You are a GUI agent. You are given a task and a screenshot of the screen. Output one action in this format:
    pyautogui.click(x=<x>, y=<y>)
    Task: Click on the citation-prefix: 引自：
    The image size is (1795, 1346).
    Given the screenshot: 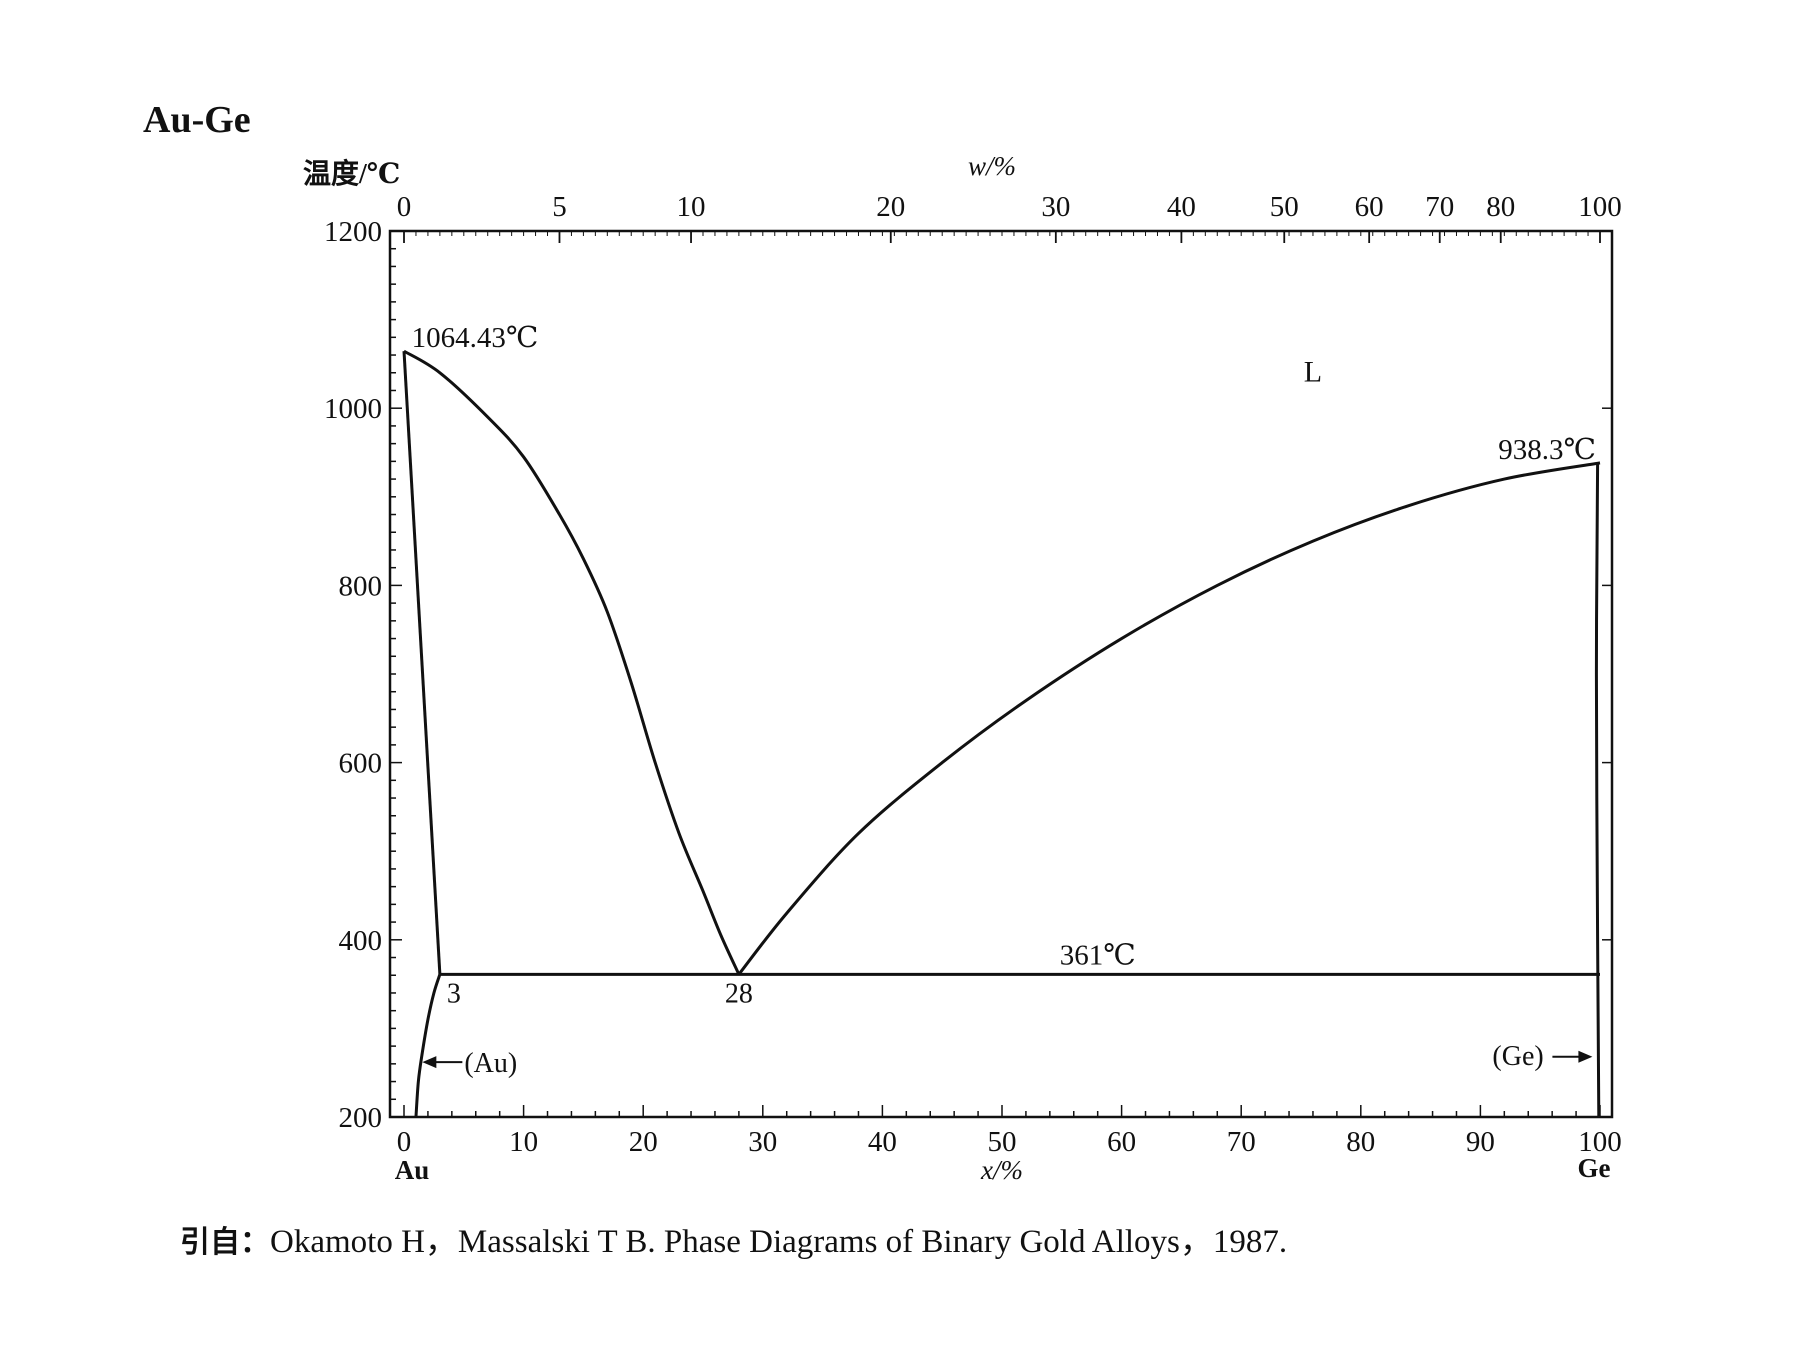 What is the action you would take?
    pyautogui.click(x=225, y=1242)
    